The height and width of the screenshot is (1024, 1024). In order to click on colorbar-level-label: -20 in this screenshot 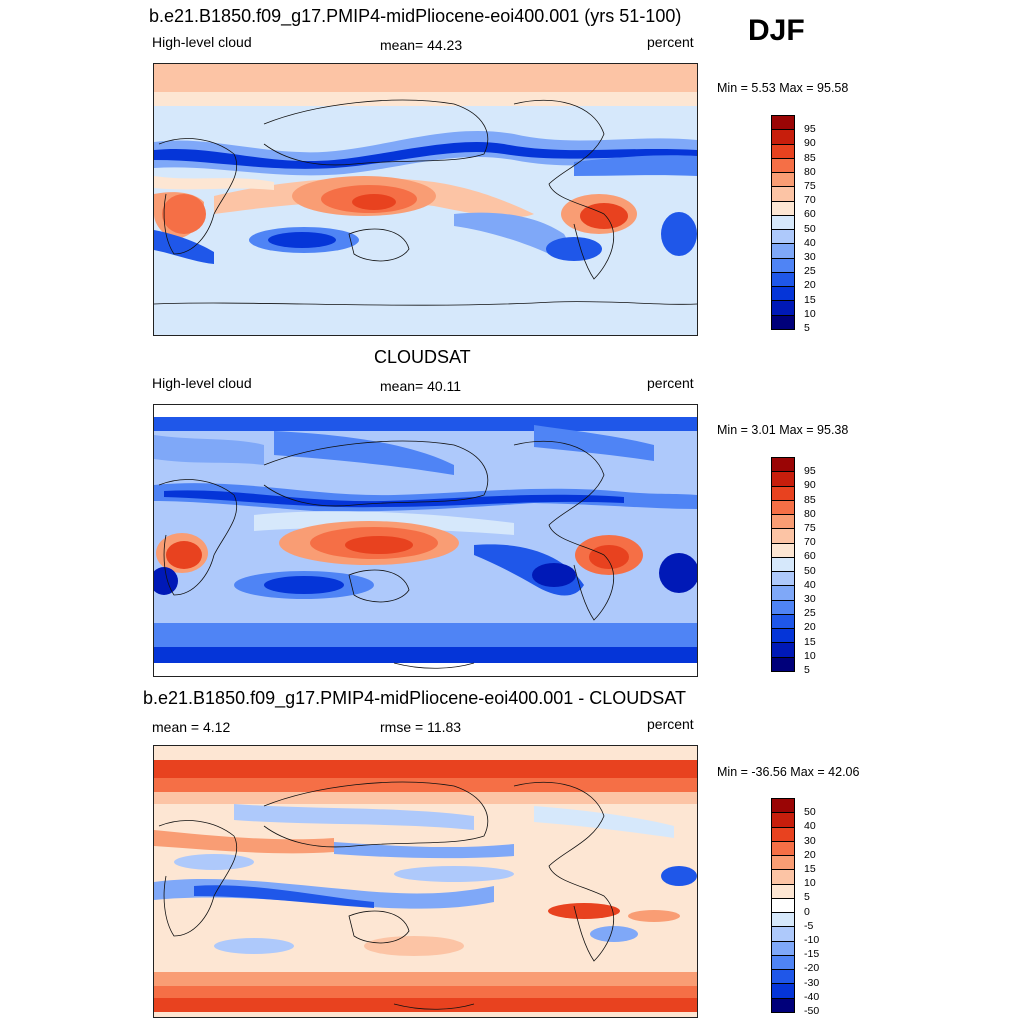, I will do `click(812, 968)`.